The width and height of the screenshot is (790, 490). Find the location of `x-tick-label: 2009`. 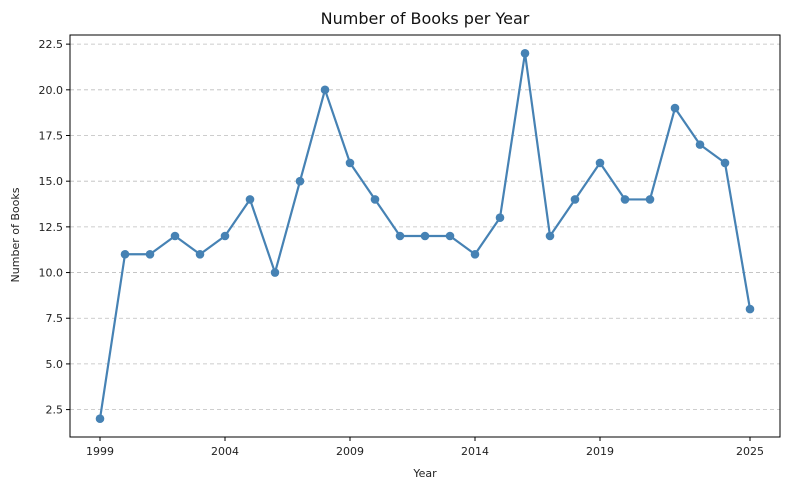

x-tick-label: 2009 is located at coordinates (350, 451).